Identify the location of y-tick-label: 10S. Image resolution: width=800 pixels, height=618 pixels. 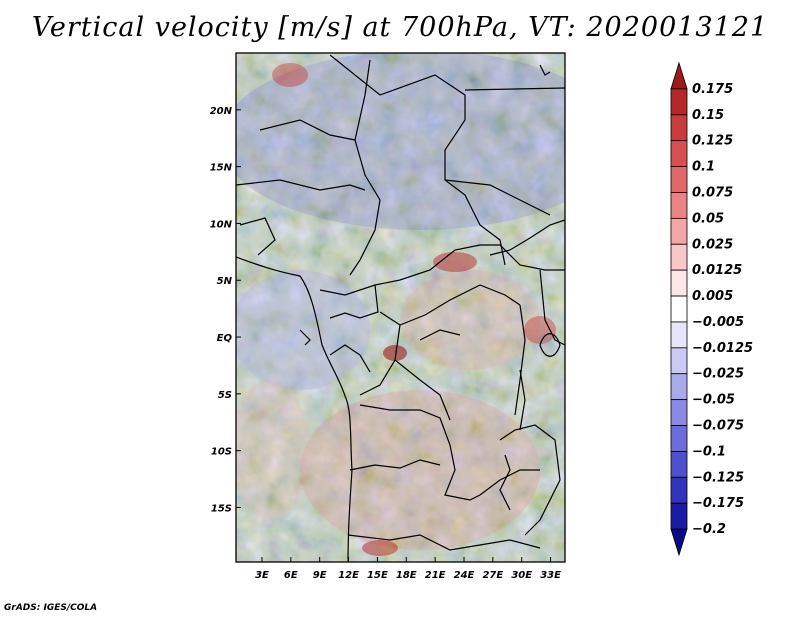
(221, 452).